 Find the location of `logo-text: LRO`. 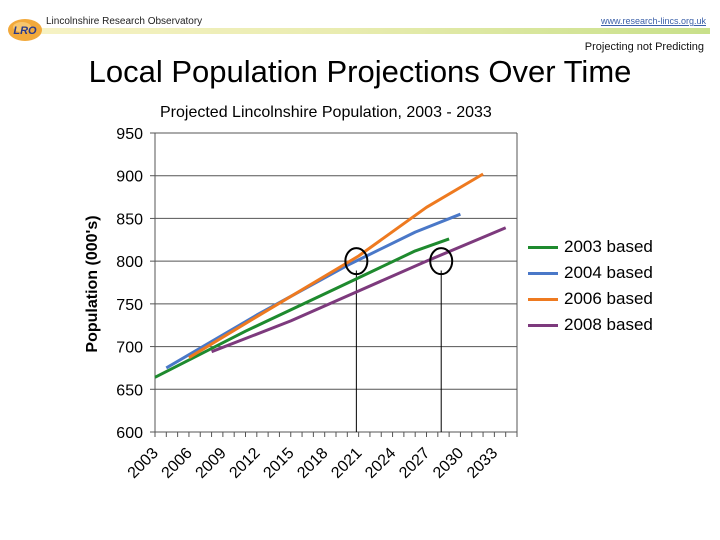

logo-text: LRO is located at coordinates (25, 31).